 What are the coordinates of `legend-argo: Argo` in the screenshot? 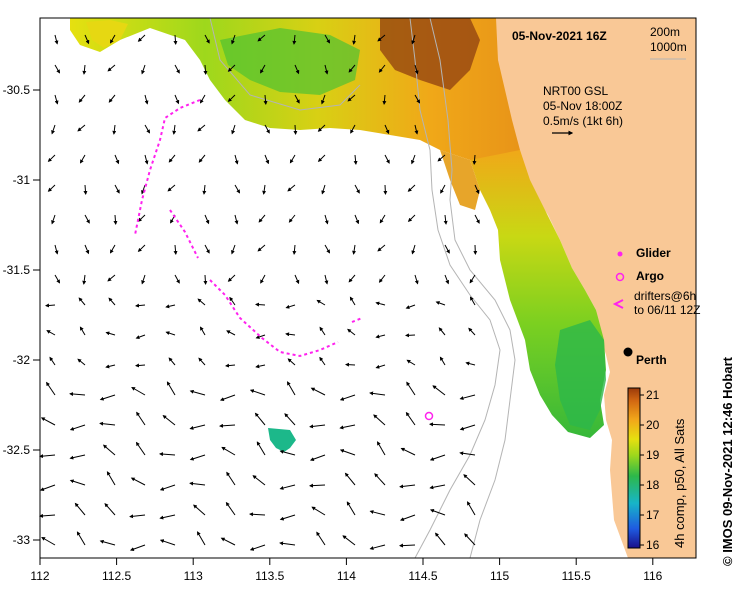 It's located at (650, 276).